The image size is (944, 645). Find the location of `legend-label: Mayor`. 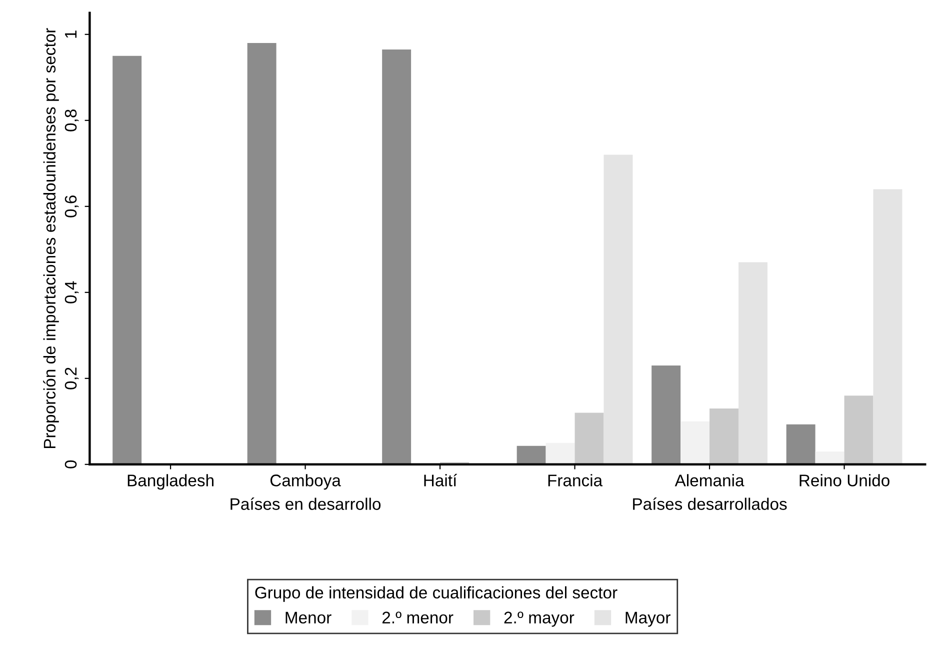

legend-label: Mayor is located at coordinates (648, 619).